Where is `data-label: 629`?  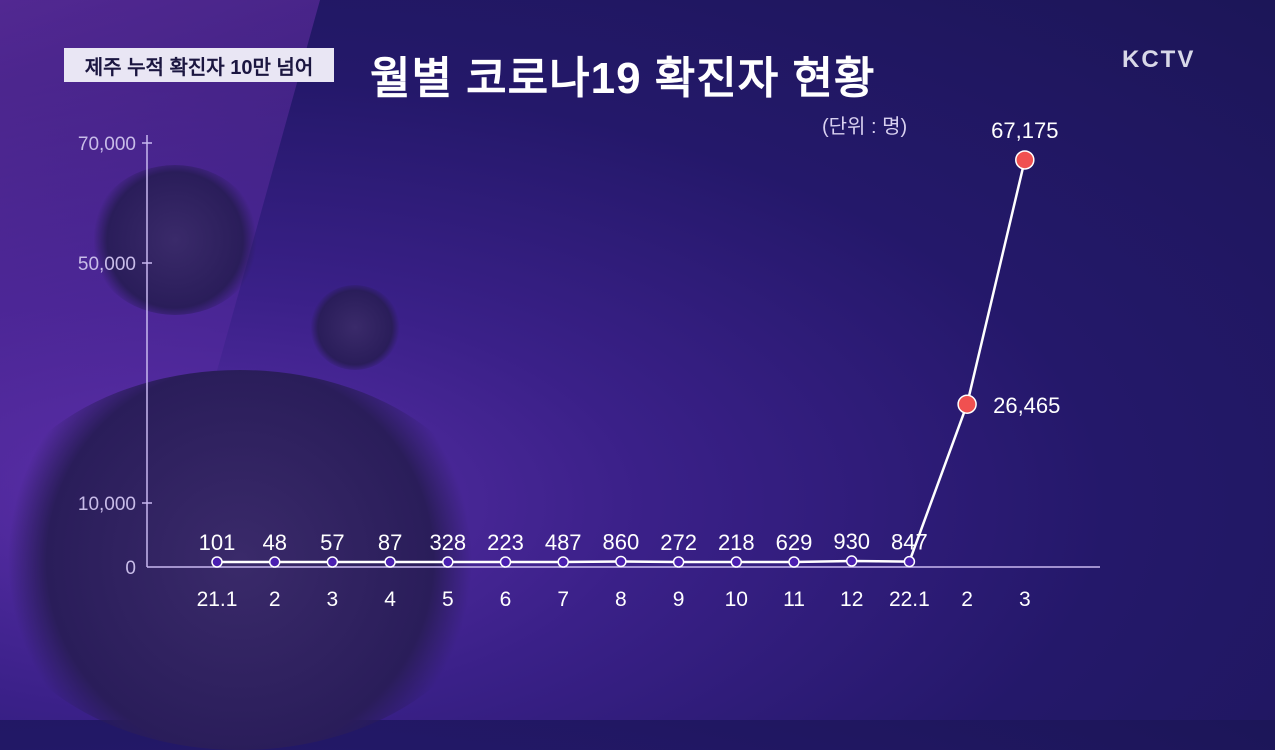 data-label: 629 is located at coordinates (794, 542).